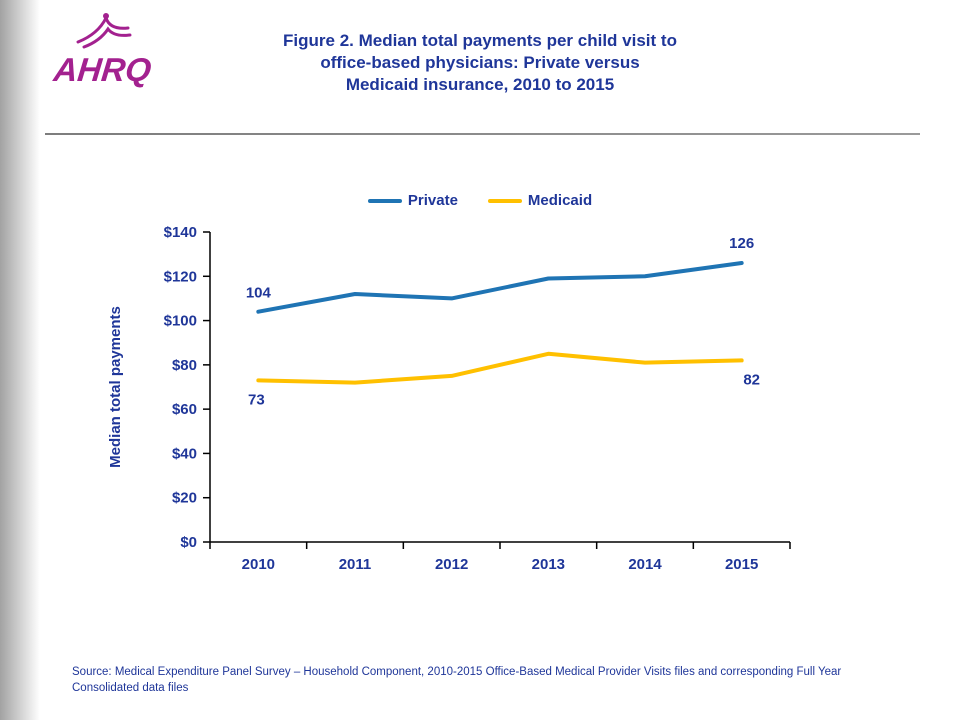 This screenshot has width=960, height=720. Describe the element at coordinates (500, 368) in the screenshot. I see `series-line-medicaid` at that location.